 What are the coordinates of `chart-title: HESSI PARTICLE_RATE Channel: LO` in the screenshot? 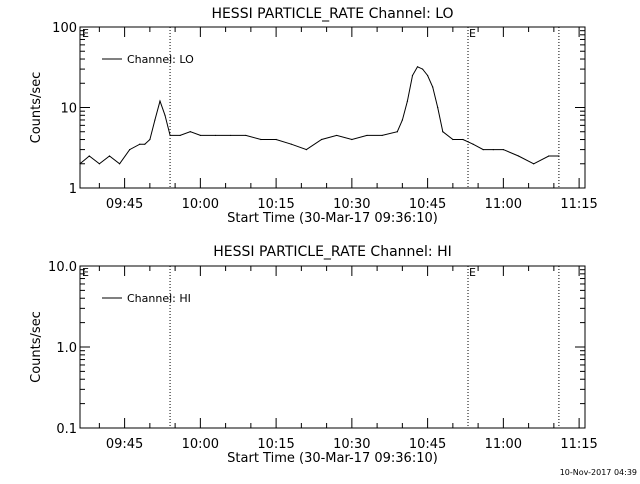 It's located at (332, 14).